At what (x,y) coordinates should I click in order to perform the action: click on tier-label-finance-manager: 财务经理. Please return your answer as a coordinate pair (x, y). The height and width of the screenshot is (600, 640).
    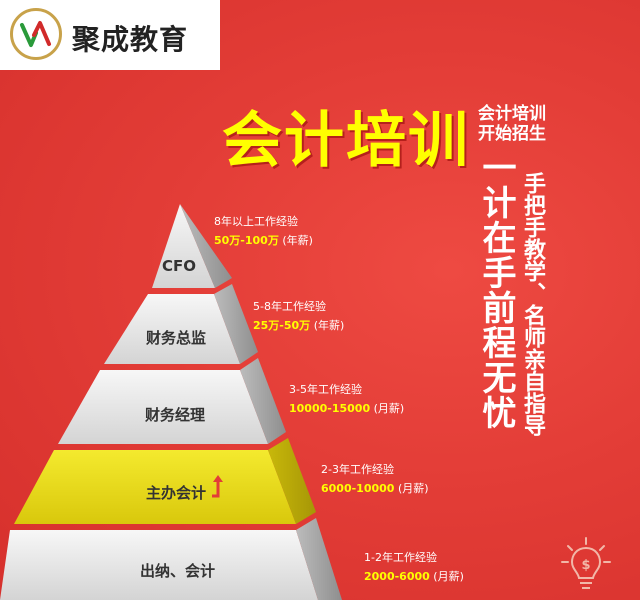
    Looking at the image, I should click on (175, 415).